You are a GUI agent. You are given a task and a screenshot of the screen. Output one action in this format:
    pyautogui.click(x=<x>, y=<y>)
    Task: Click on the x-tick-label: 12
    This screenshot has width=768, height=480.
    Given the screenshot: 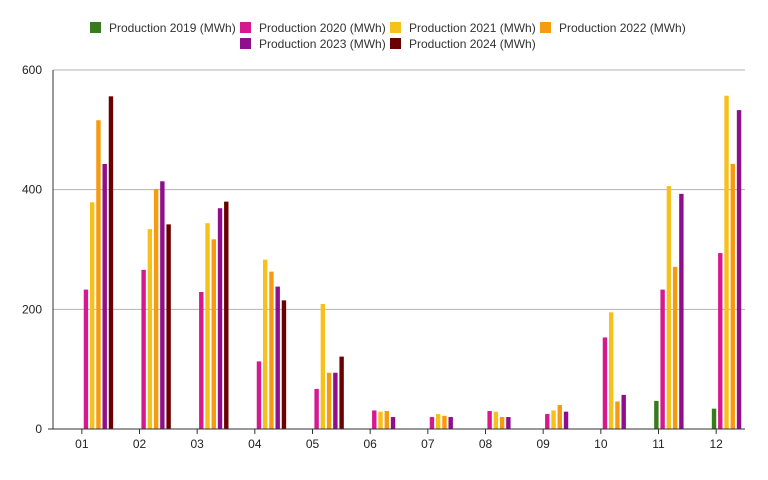 What is the action you would take?
    pyautogui.click(x=716, y=444)
    